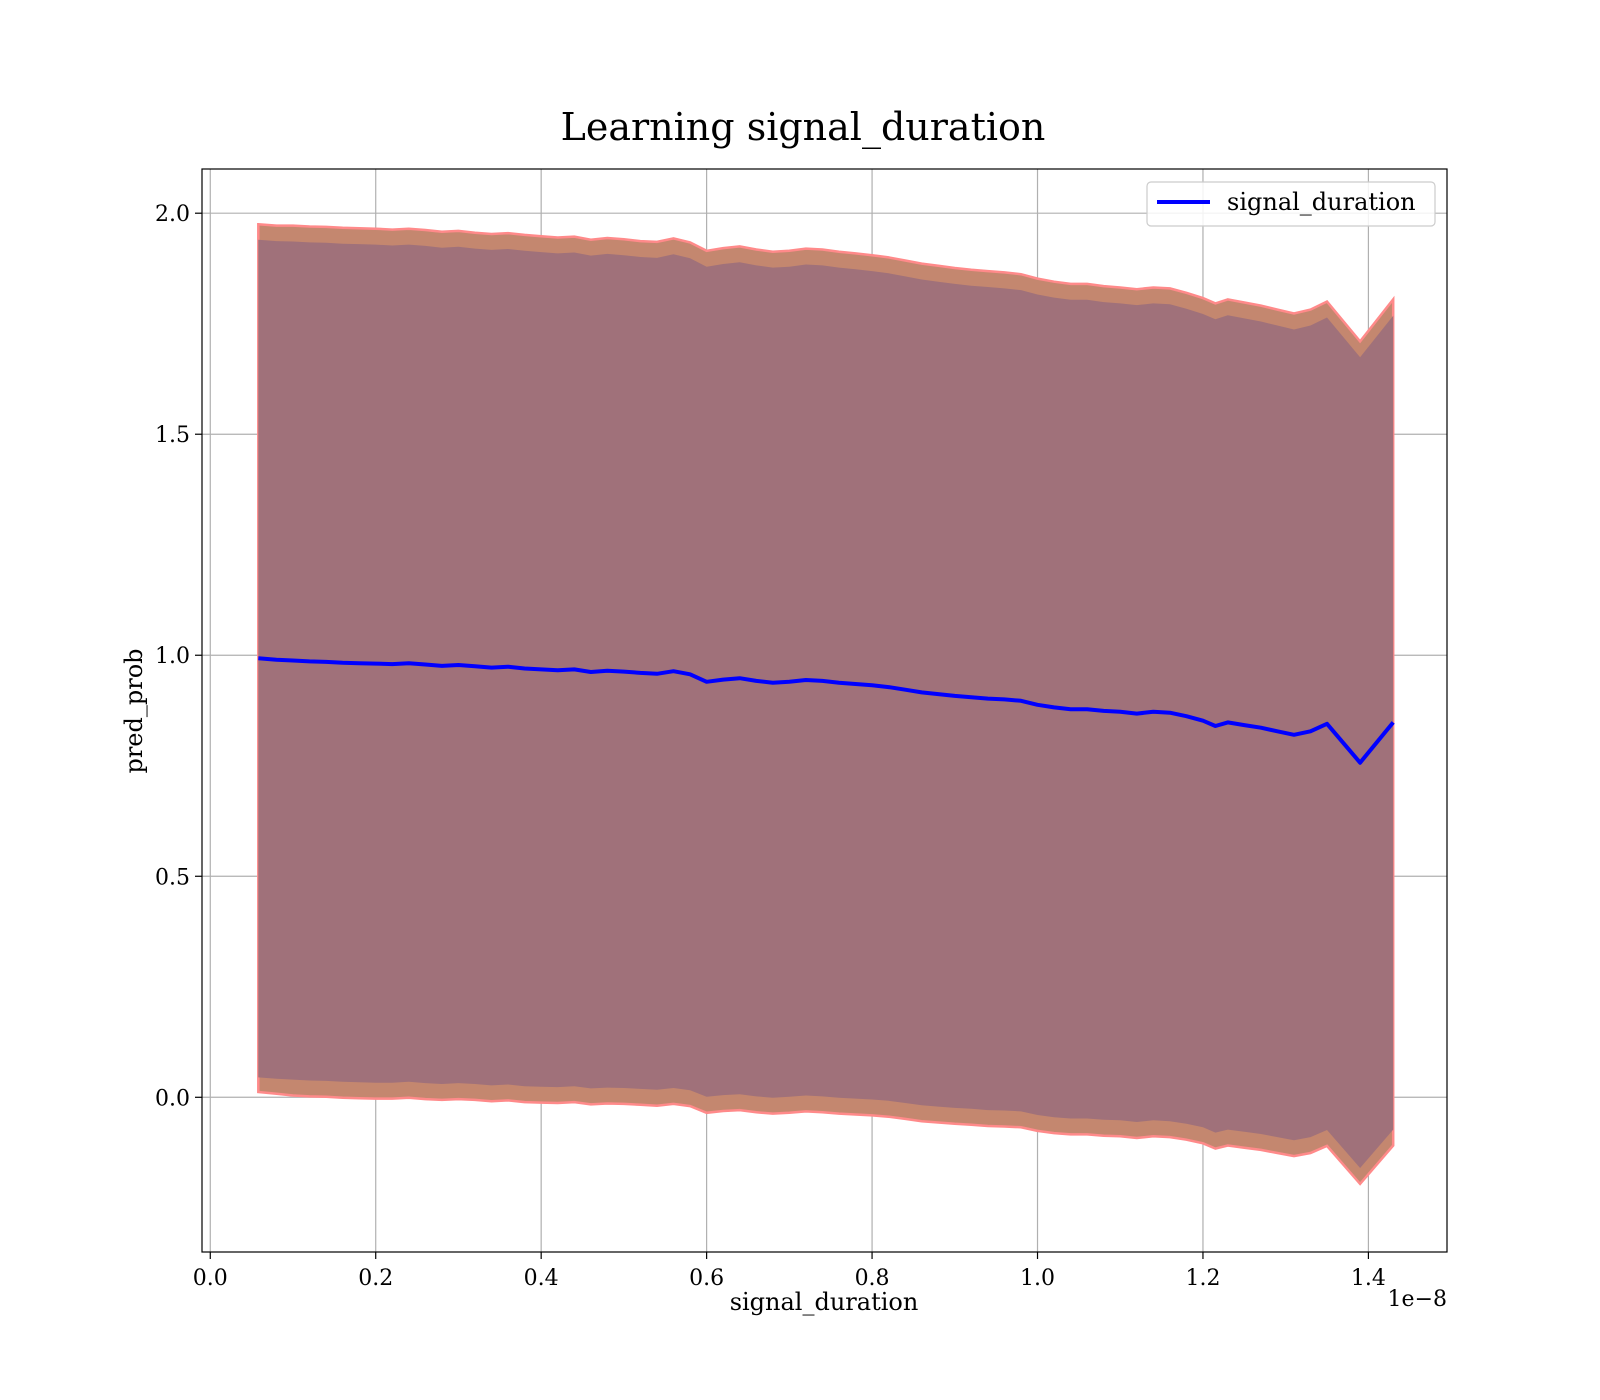  What do you see at coordinates (134, 710) in the screenshot?
I see `y-axis-label: pred_prob` at bounding box center [134, 710].